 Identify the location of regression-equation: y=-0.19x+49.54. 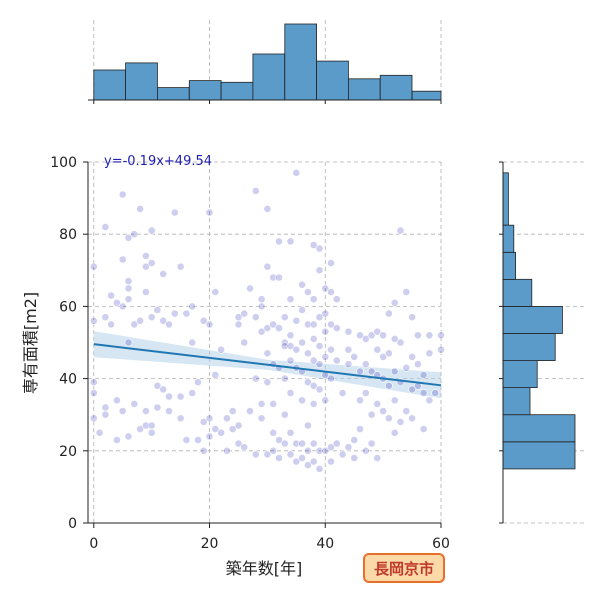
(158, 161).